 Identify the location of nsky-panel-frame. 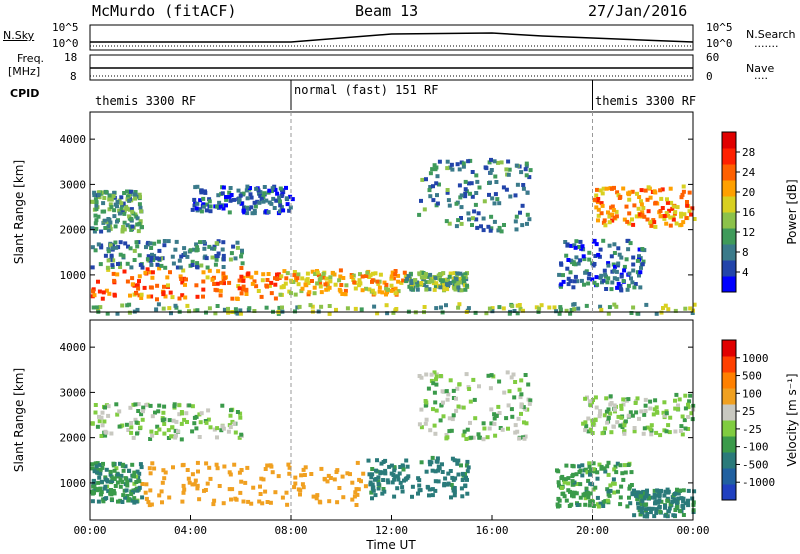
(391, 37).